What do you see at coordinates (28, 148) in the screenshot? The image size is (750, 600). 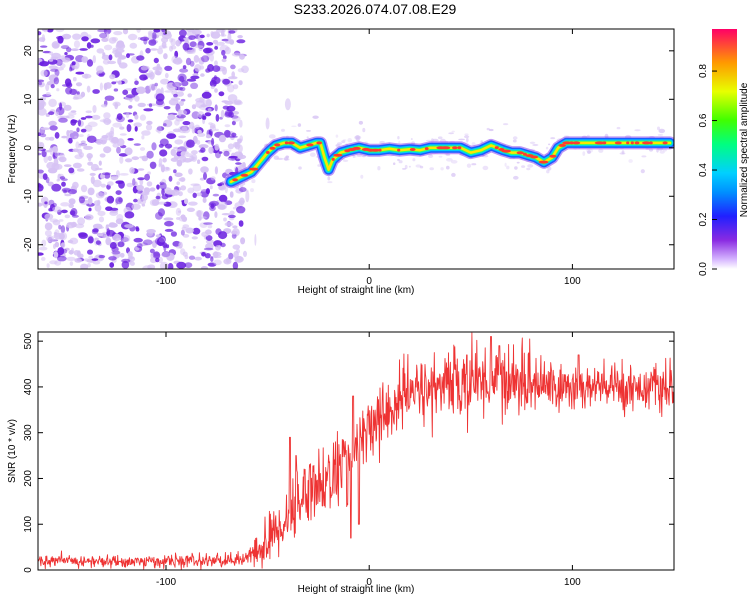 I see `y-tick-label: 0` at bounding box center [28, 148].